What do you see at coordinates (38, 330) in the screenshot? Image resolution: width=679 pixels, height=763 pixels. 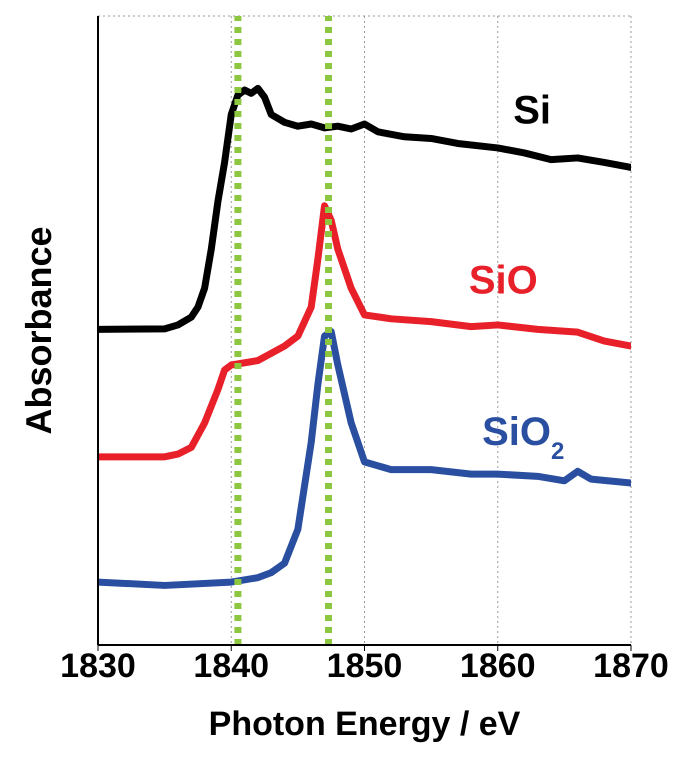 I see `y-axis-title: Absorbance` at bounding box center [38, 330].